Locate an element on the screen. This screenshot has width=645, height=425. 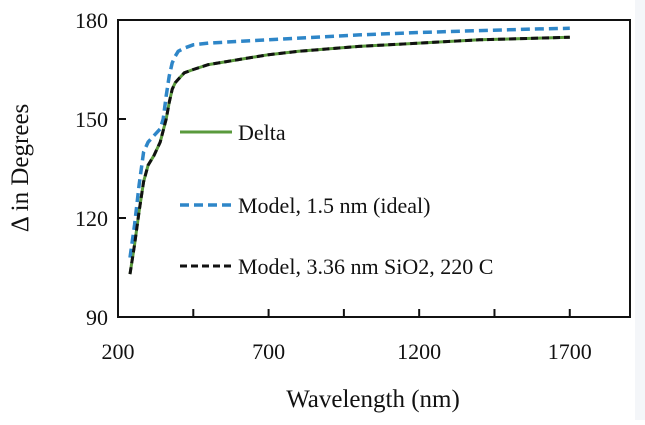
x-axis-title: Wavelength (nm) is located at coordinates (373, 399).